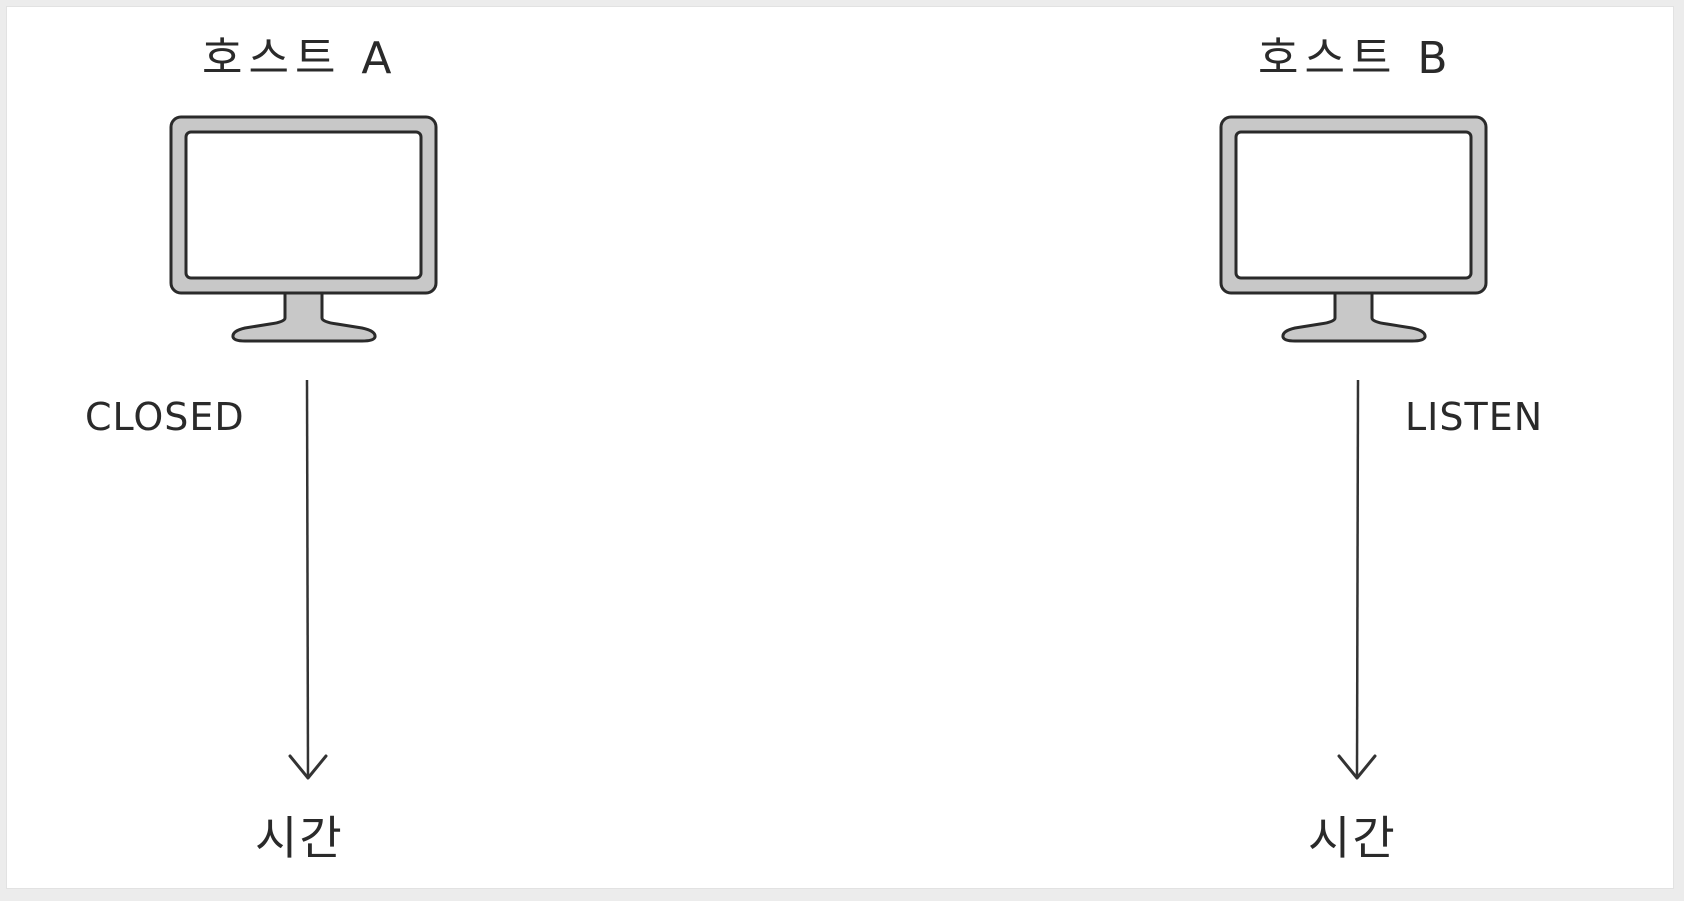  What do you see at coordinates (165, 417) in the screenshot?
I see `host-a-state-label: CLOSED` at bounding box center [165, 417].